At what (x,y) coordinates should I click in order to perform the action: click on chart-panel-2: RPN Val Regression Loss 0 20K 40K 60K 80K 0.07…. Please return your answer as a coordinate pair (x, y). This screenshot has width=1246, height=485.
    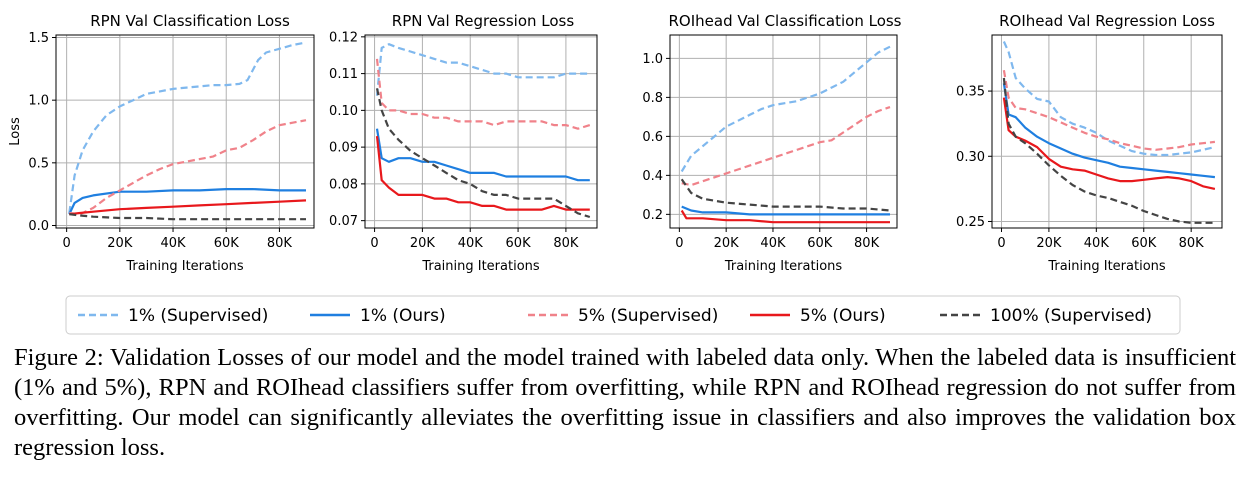
    Looking at the image, I should click on (463, 143).